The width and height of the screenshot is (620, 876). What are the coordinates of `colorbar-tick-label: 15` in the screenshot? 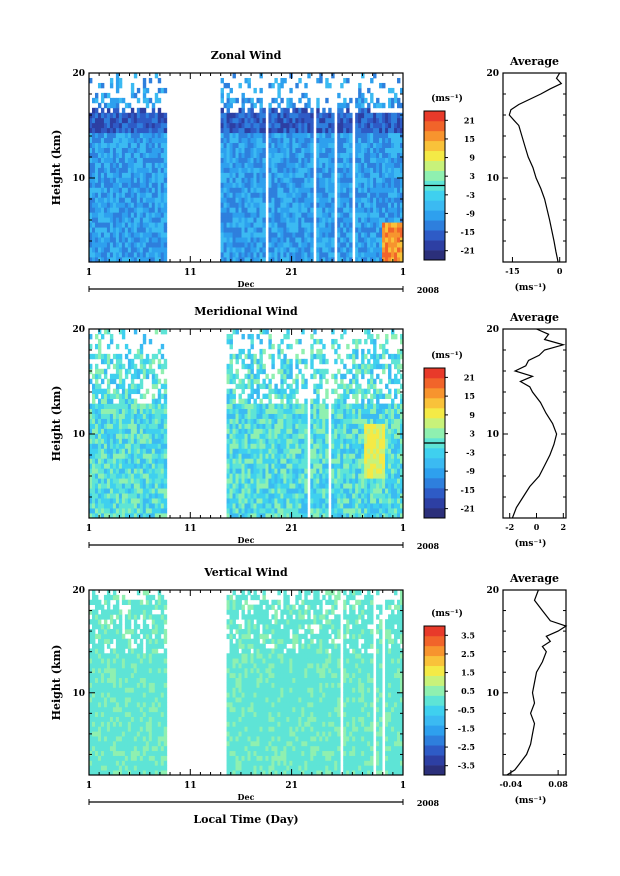 It's located at (469, 139).